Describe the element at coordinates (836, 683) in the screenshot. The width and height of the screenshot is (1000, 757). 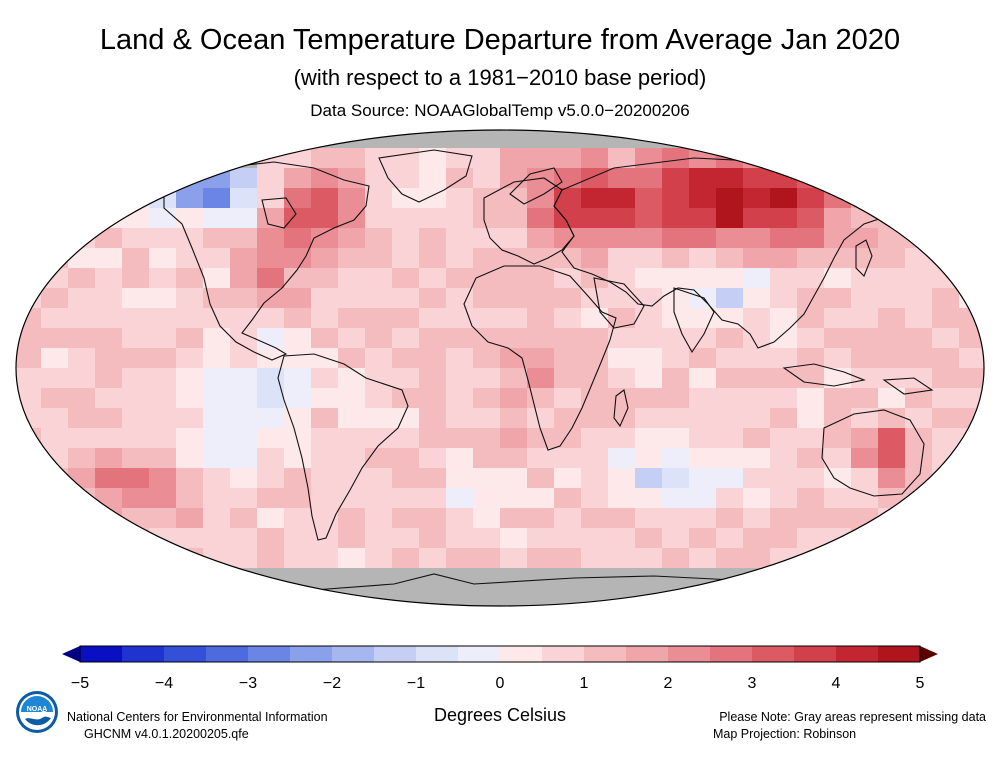
I see `color-bar-tick-label: 4` at that location.